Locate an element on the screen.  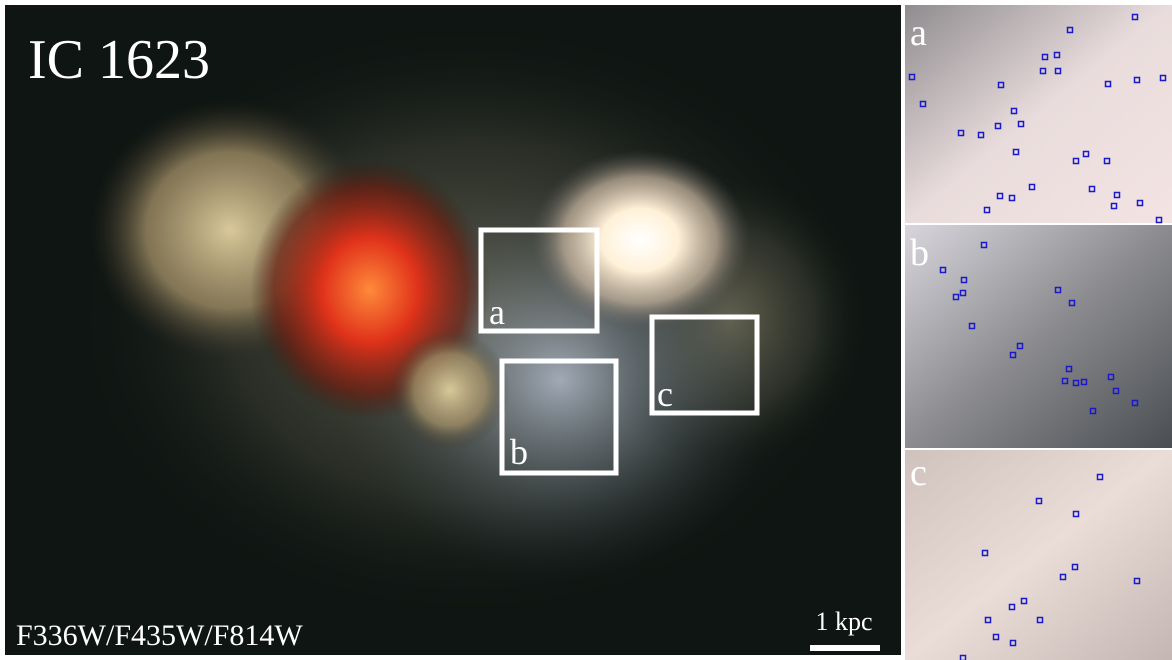
image-title: IC 1623 is located at coordinates (119, 60).